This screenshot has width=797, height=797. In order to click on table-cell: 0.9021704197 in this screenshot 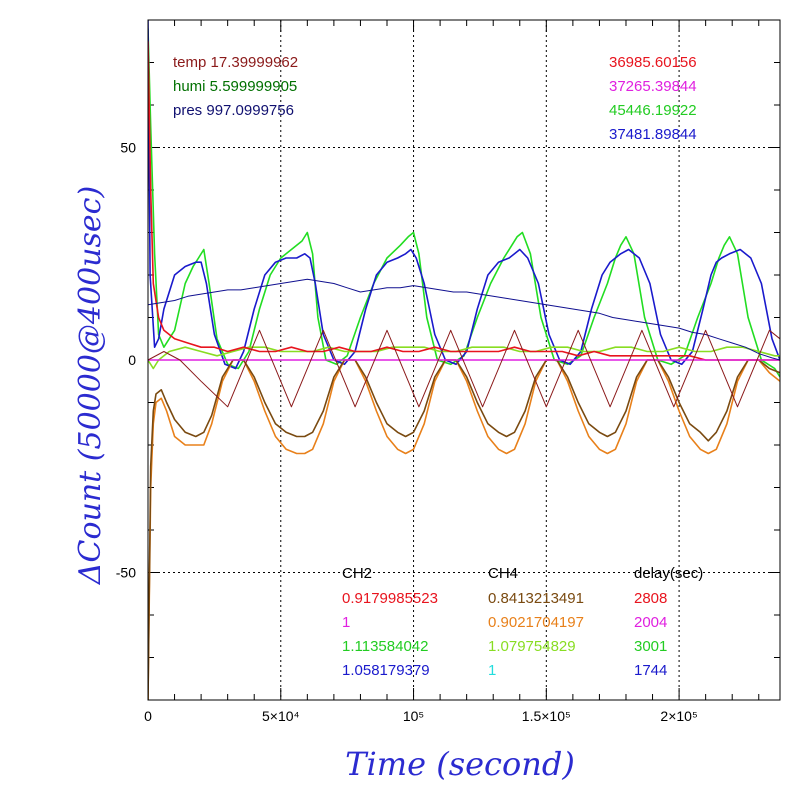, I will do `click(536, 622)`.